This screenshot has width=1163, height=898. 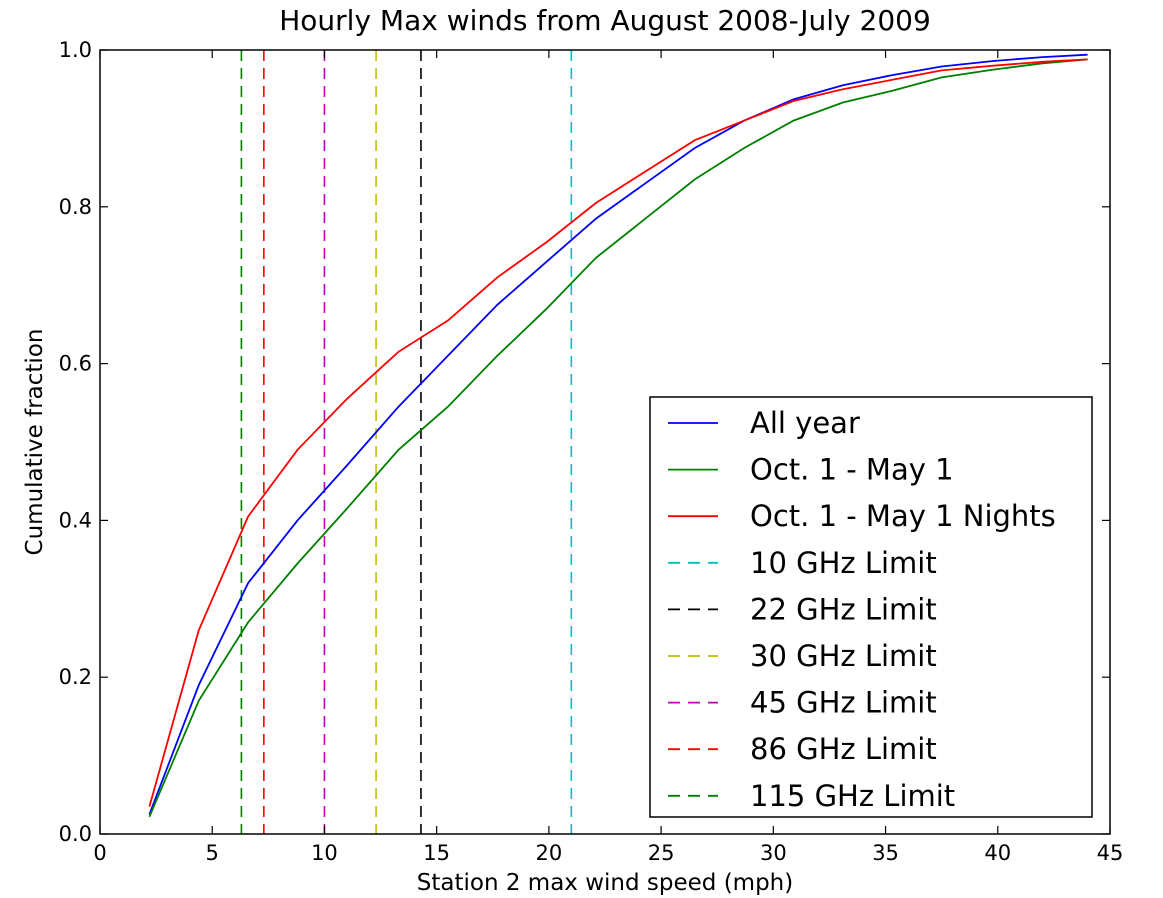 I want to click on legend-label-4: 22 GHz Limit, so click(x=843, y=609).